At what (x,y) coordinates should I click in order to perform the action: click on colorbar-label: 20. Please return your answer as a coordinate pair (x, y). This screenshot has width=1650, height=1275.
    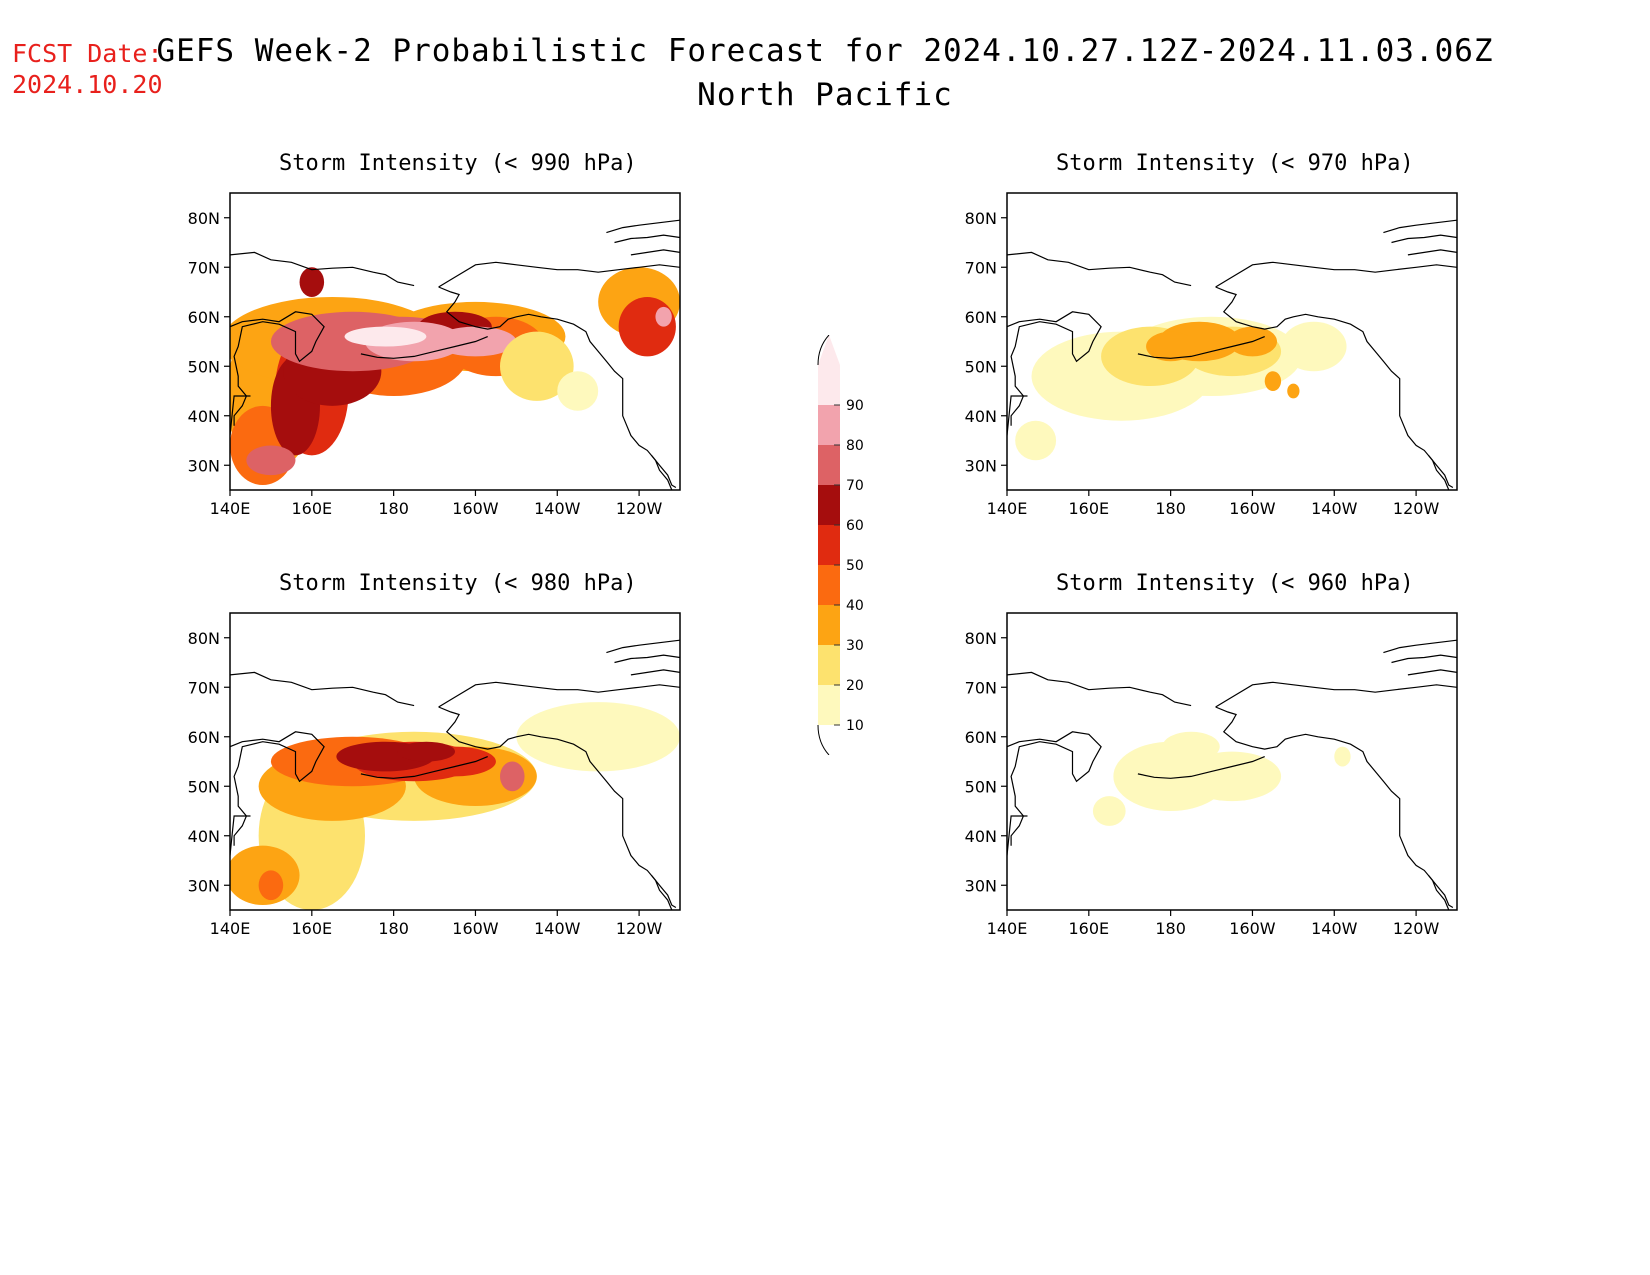
    Looking at the image, I should click on (855, 686).